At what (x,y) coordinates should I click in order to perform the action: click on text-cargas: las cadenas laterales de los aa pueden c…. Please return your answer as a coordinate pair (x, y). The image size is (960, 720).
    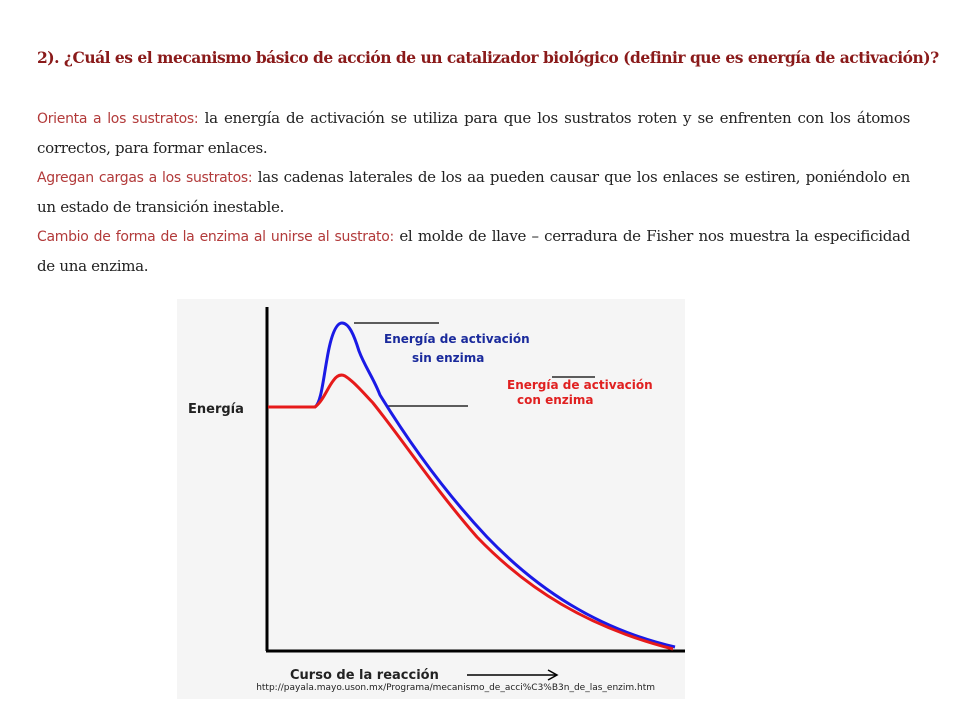
    Looking at the image, I should click on (474, 192).